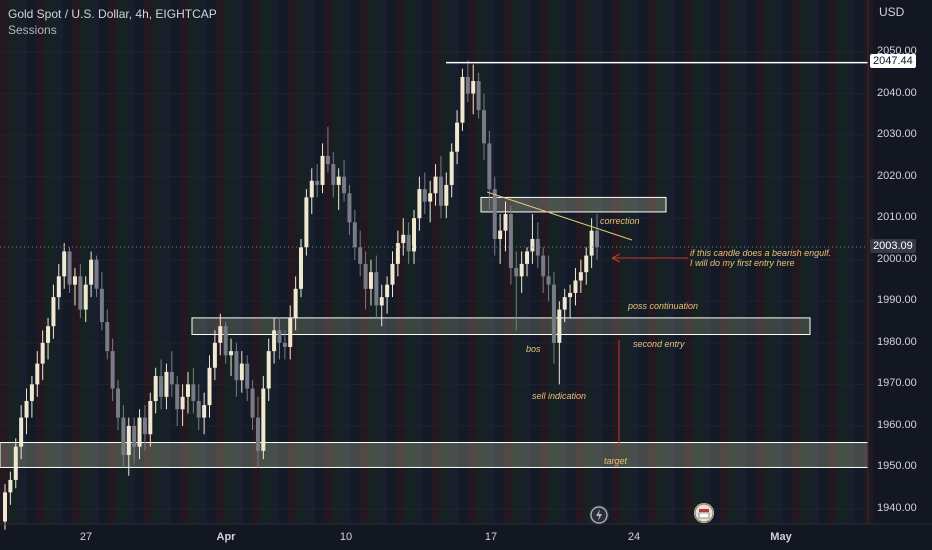 Image resolution: width=932 pixels, height=550 pixels. Describe the element at coordinates (704, 513) in the screenshot. I see `calendar-event-icon` at that location.